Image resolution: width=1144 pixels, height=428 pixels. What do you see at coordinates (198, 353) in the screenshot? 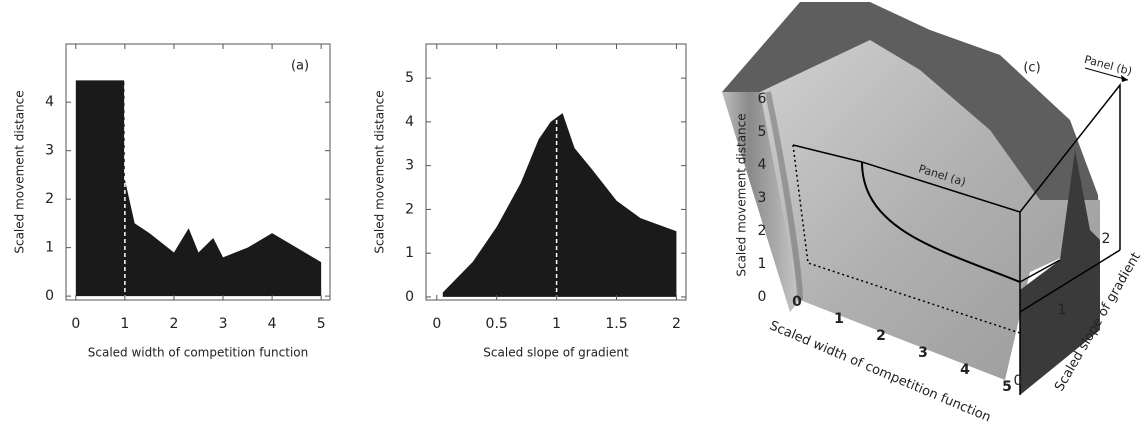
I see `x-axis-label: Scaled width of competition function` at bounding box center [198, 353].